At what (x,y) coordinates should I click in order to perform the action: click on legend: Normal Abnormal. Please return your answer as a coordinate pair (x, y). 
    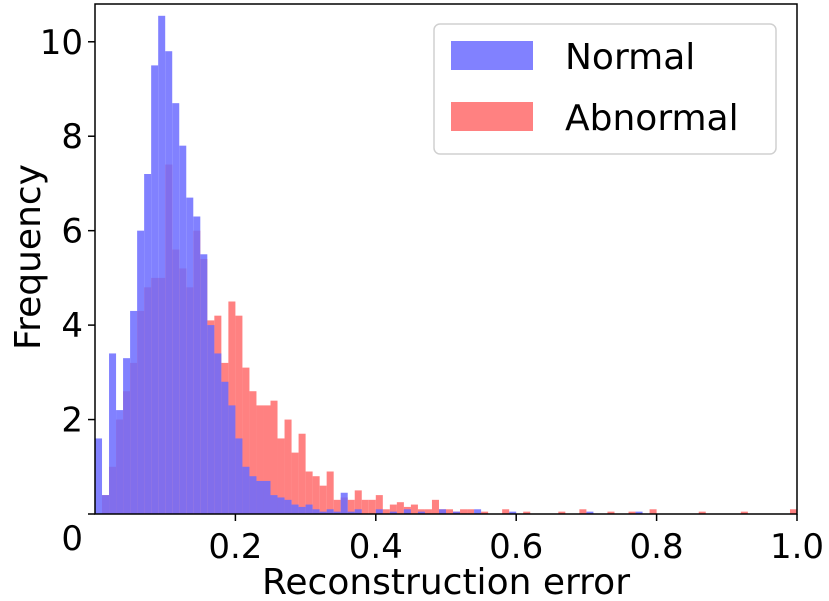
    Looking at the image, I should click on (605, 89).